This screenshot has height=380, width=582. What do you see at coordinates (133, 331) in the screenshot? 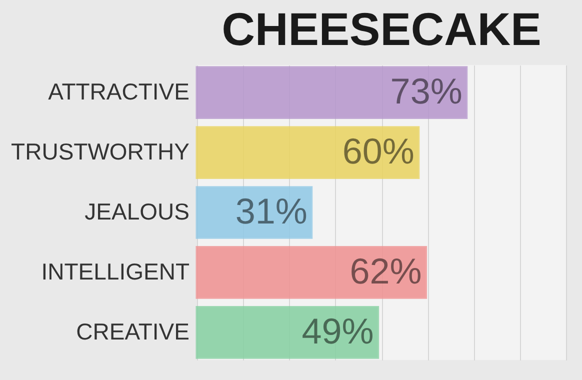
I see `y-tick-label: CREATIVE` at bounding box center [133, 331].